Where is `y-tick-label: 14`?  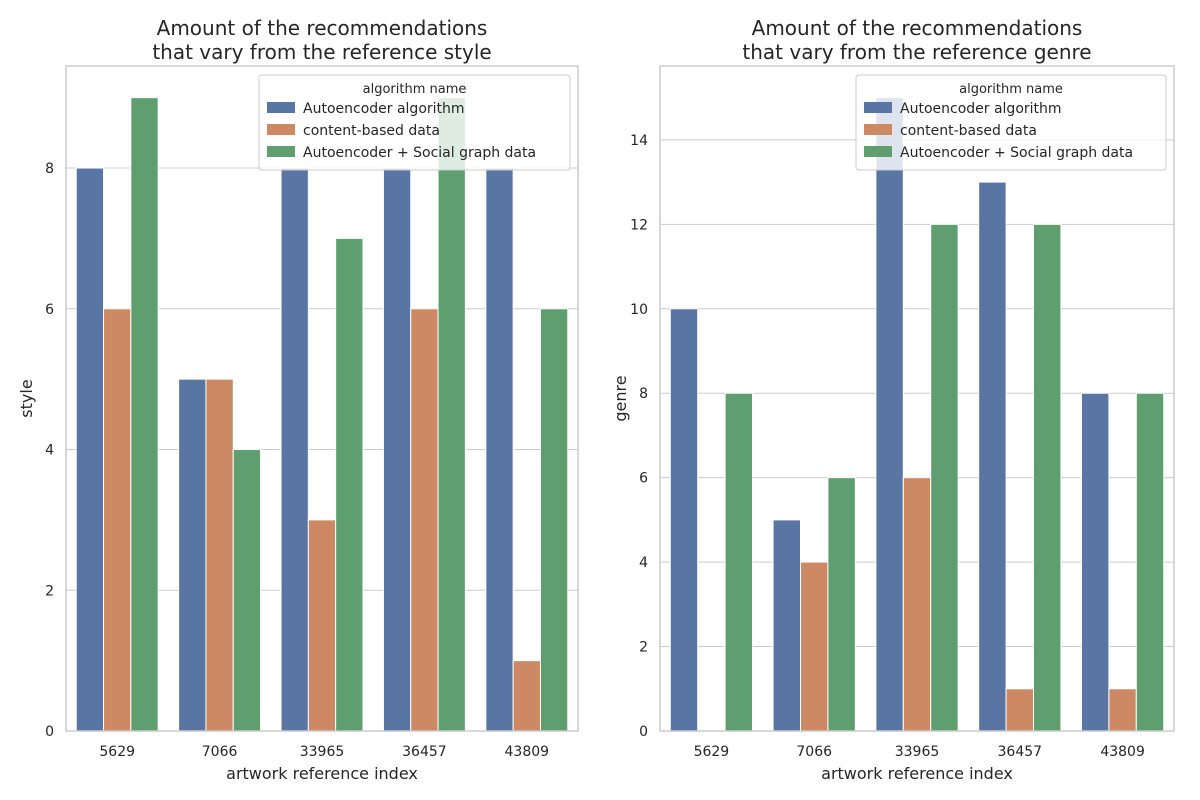
y-tick-label: 14 is located at coordinates (639, 141).